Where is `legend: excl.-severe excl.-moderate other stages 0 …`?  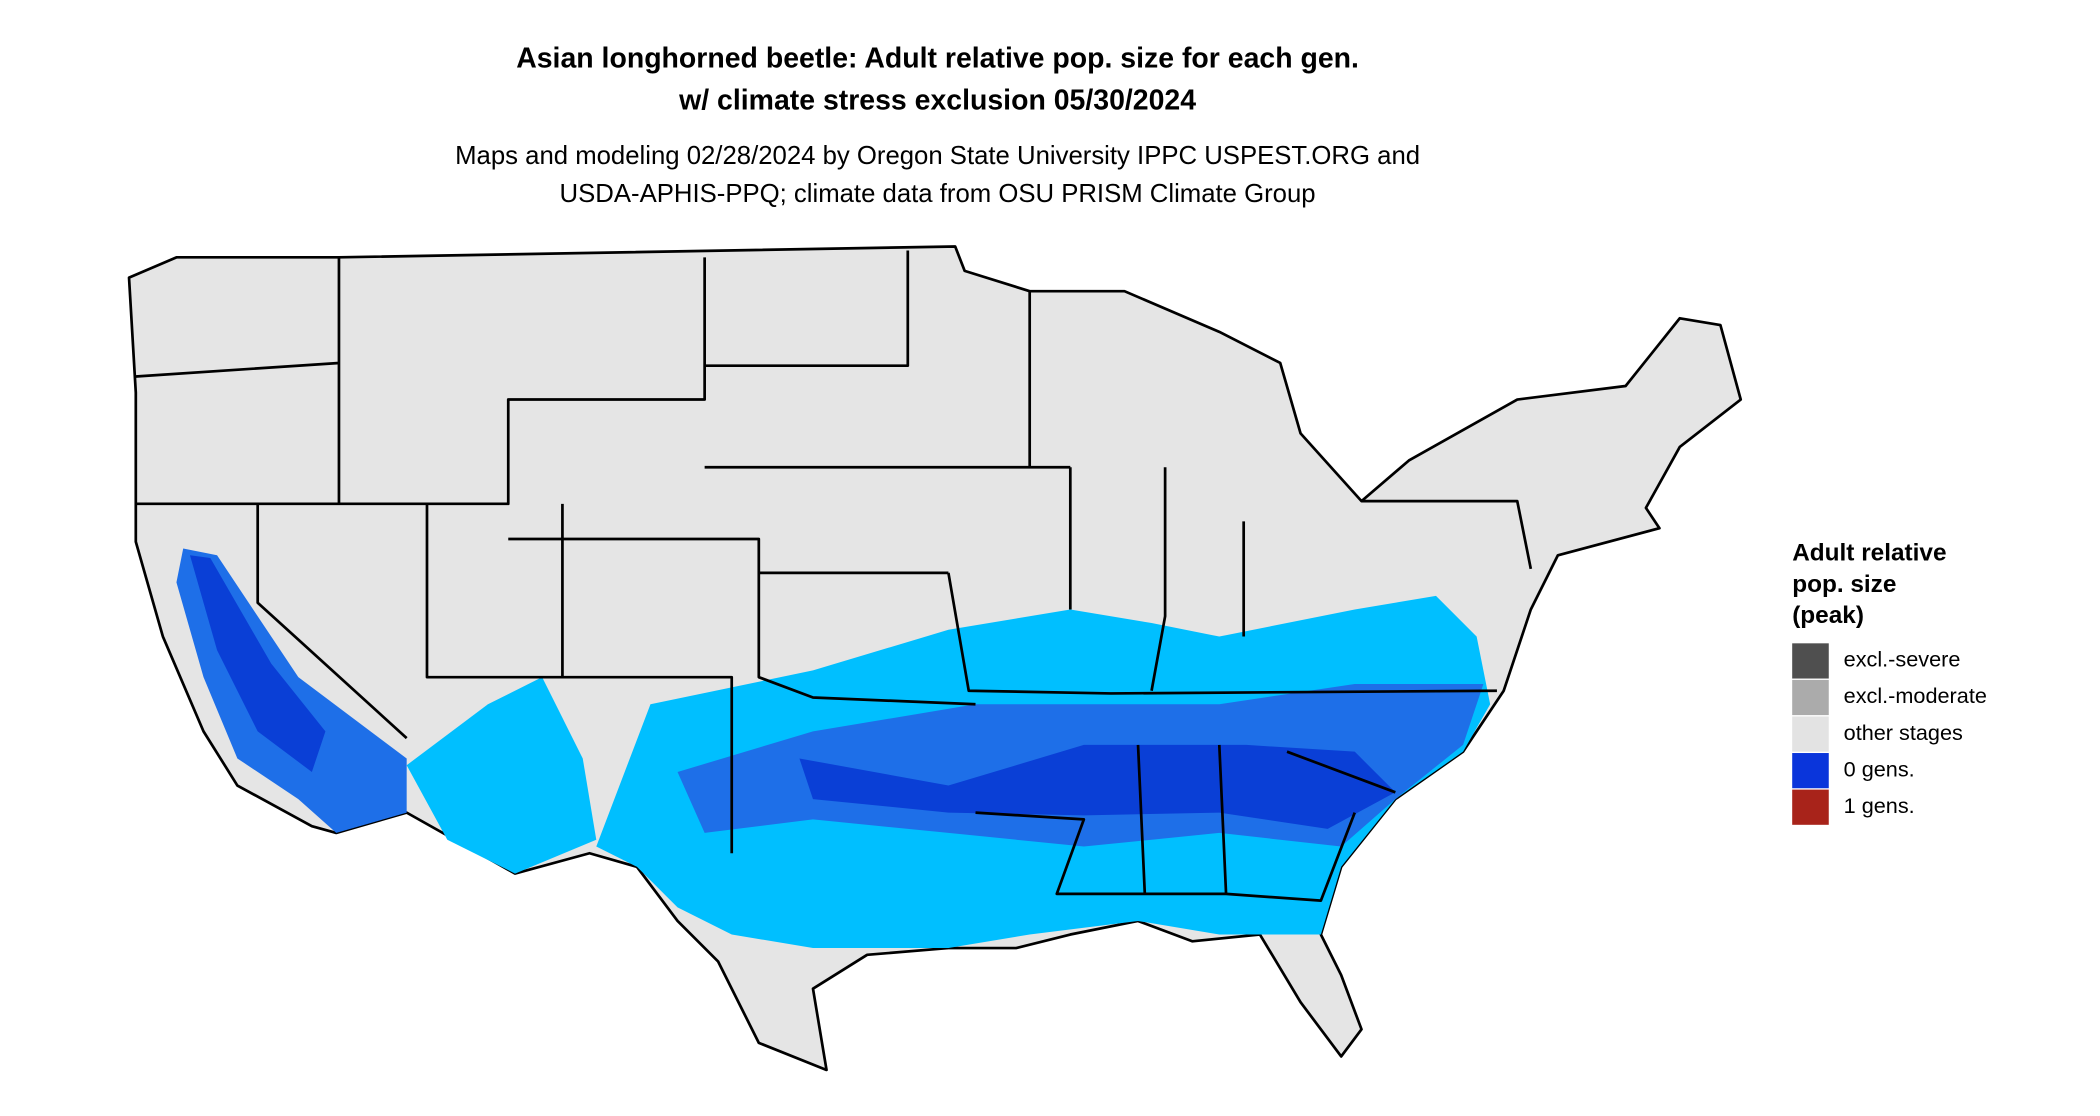
legend: excl.-severe excl.-moderate other stages 0 … is located at coordinates (1889, 734).